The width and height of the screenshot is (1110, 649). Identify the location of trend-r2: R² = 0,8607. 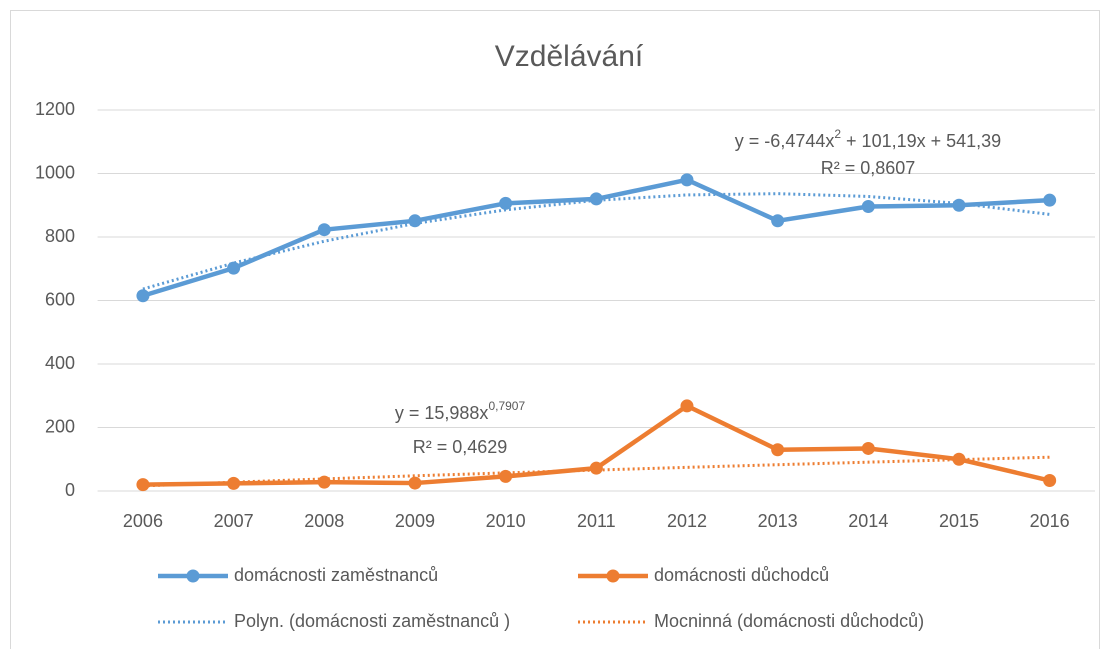
(868, 168).